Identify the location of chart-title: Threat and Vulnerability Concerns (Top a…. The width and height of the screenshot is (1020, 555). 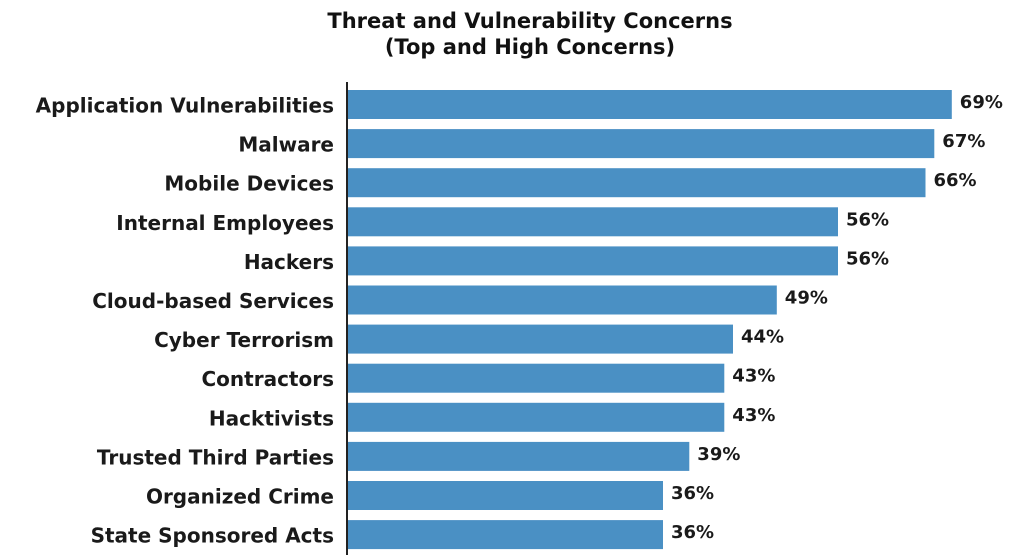
(530, 34).